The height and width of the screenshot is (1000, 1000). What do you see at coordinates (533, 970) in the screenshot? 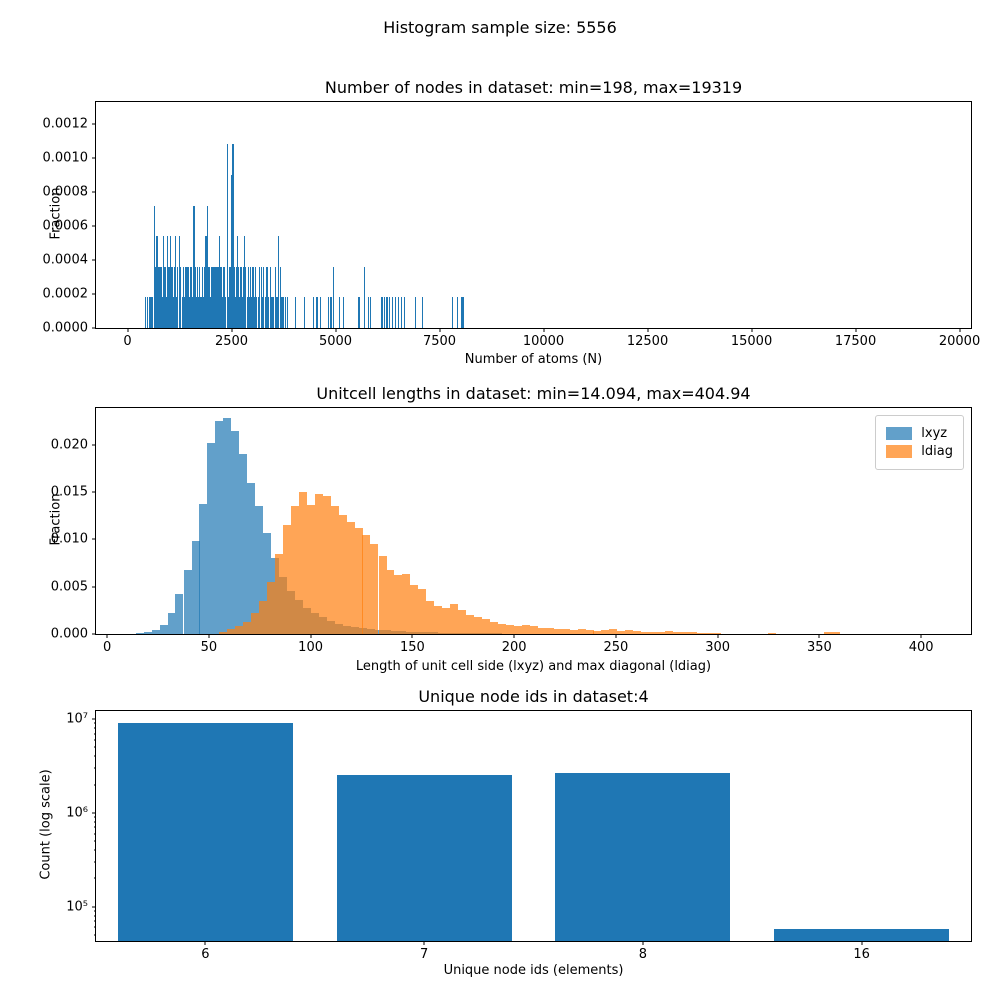
I see `unique-node-ids-xlabel: Unique node ids (elements)` at bounding box center [533, 970].